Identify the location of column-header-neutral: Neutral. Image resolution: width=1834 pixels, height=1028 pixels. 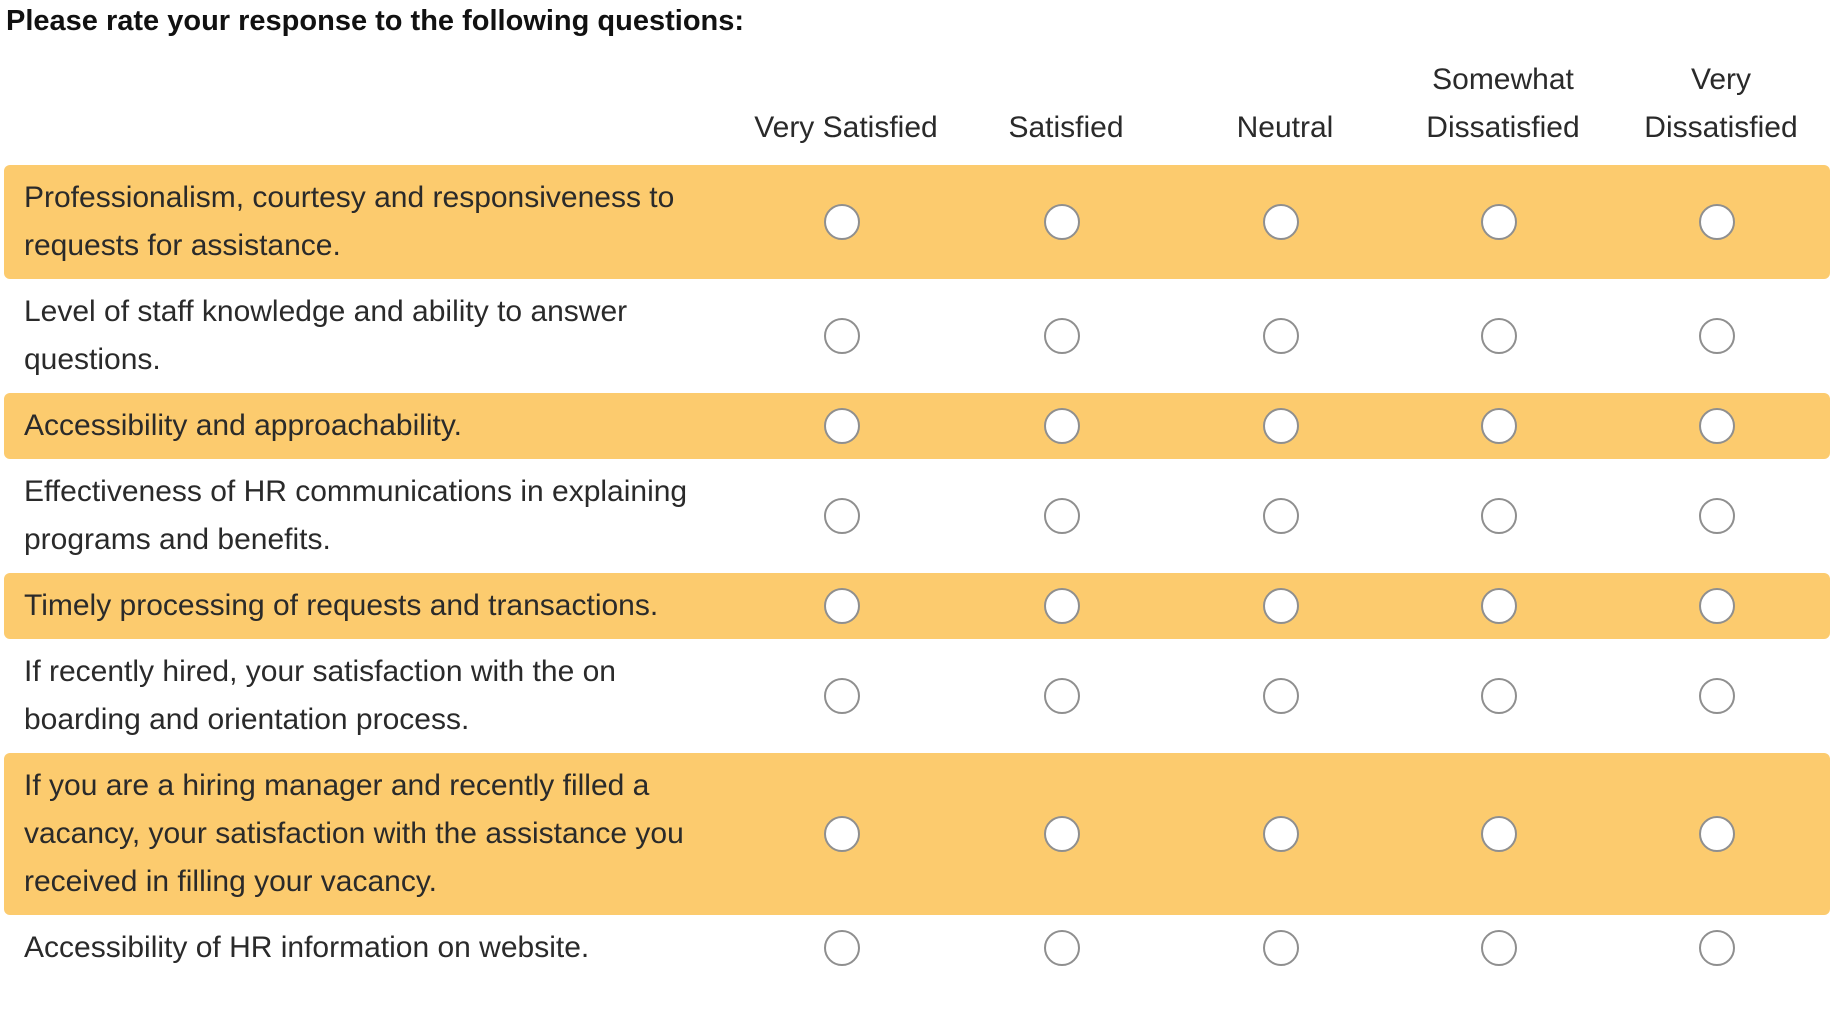
(1285, 127).